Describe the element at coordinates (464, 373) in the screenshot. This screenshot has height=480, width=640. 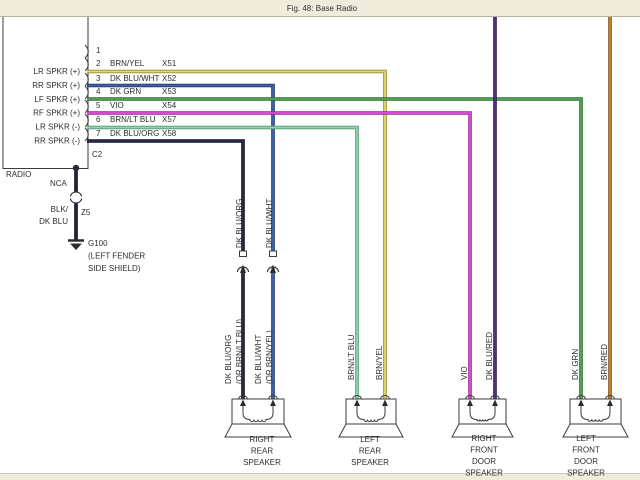
I see `wire-label-rf-pos: VIO` at that location.